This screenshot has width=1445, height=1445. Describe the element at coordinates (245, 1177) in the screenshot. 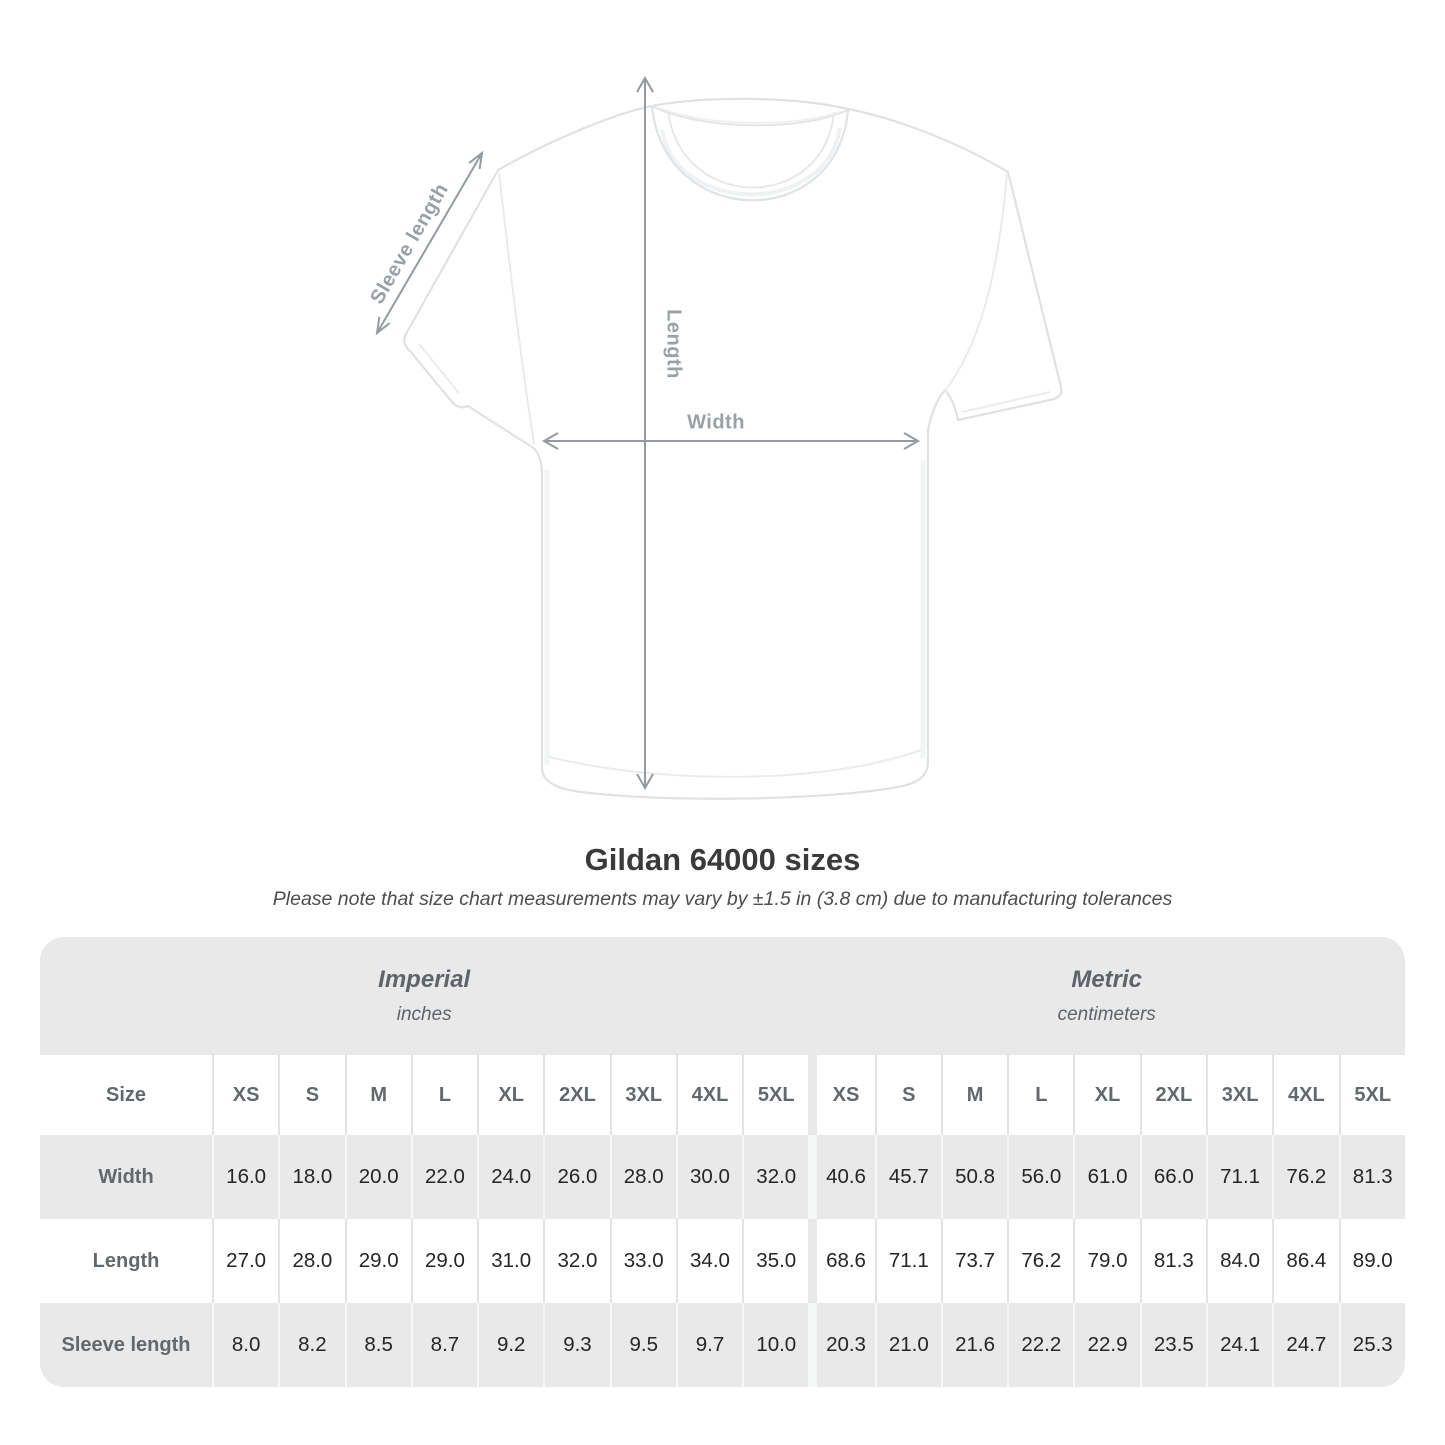

I see `width-imperial-xs: 16.0` at that location.